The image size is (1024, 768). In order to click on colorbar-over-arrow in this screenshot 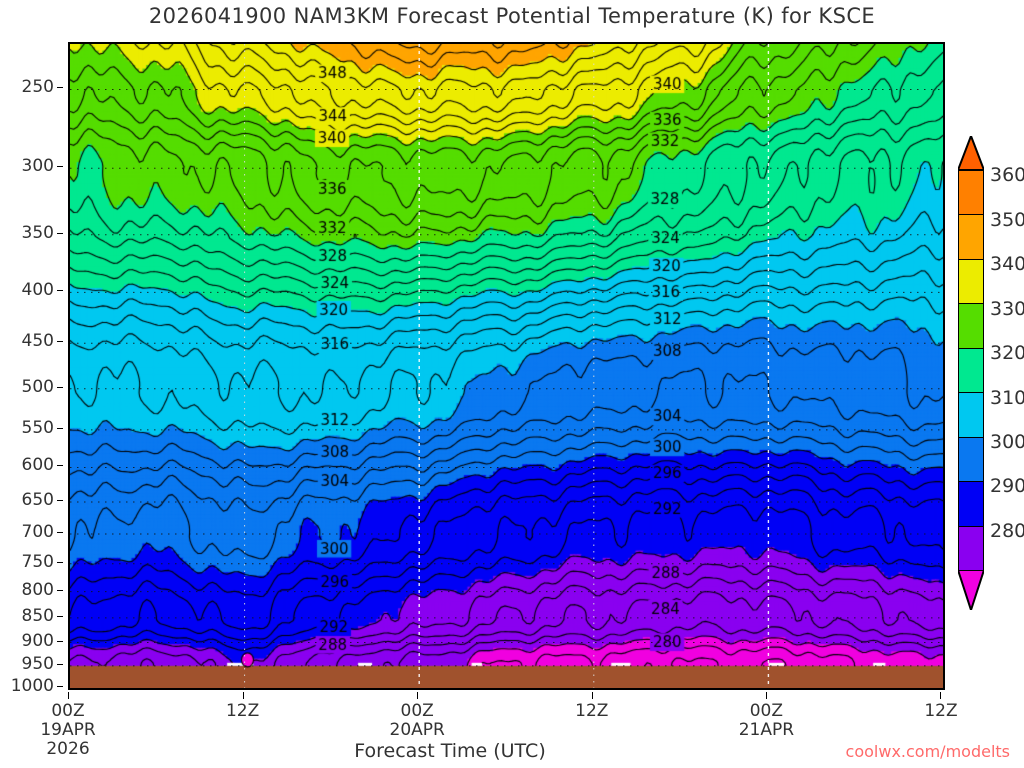, I will do `click(971, 152)`.